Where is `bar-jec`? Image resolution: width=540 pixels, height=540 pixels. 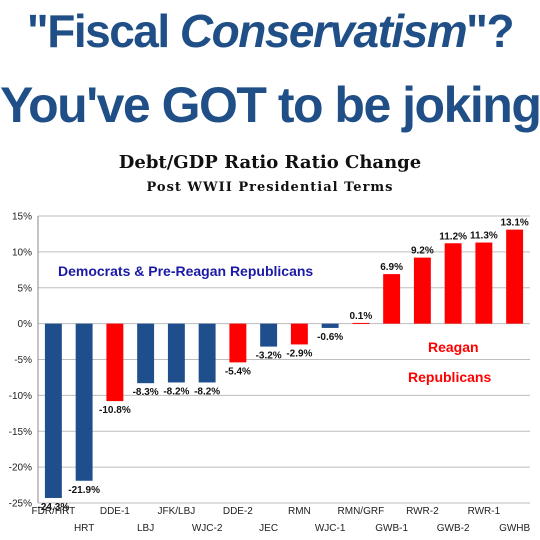
bar-jec is located at coordinates (269, 335).